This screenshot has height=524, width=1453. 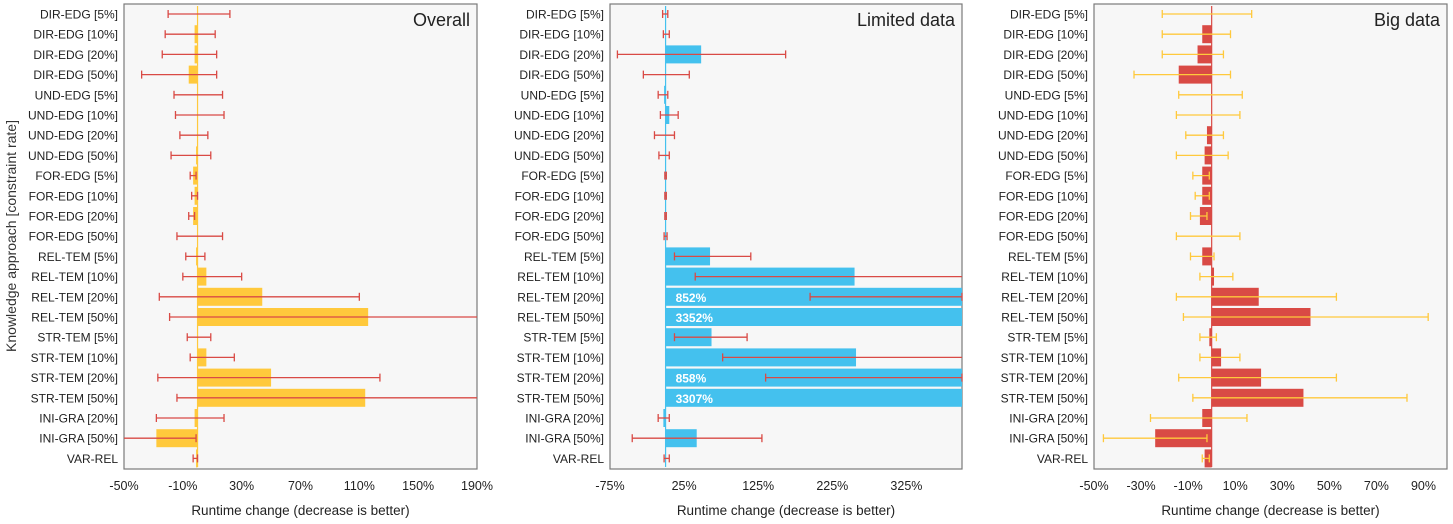 I want to click on x-tick-label: -30%, so click(x=1140, y=486).